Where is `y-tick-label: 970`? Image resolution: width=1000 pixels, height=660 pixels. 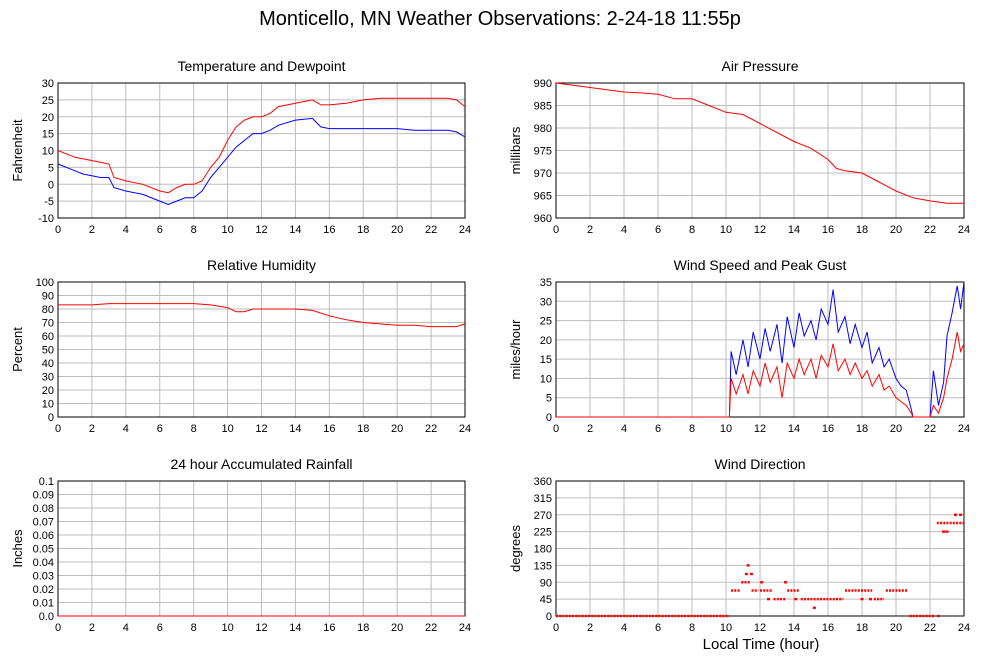 y-tick-label: 970 is located at coordinates (543, 174).